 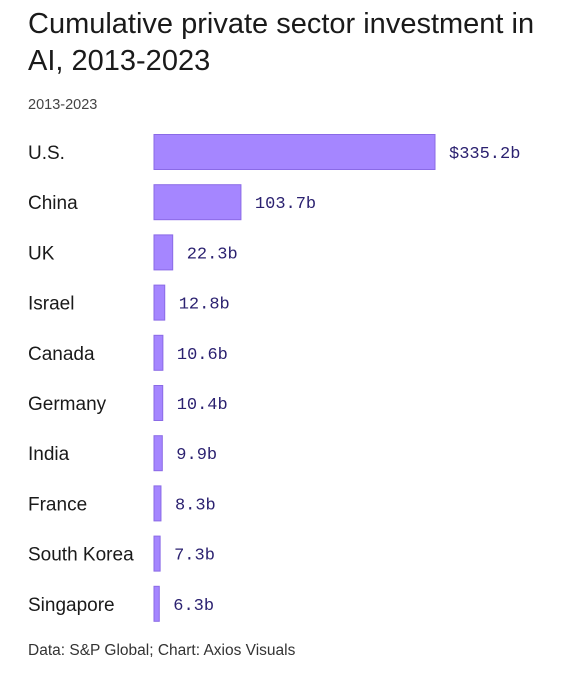 What do you see at coordinates (46, 153) in the screenshot?
I see `category-label: U.S.` at bounding box center [46, 153].